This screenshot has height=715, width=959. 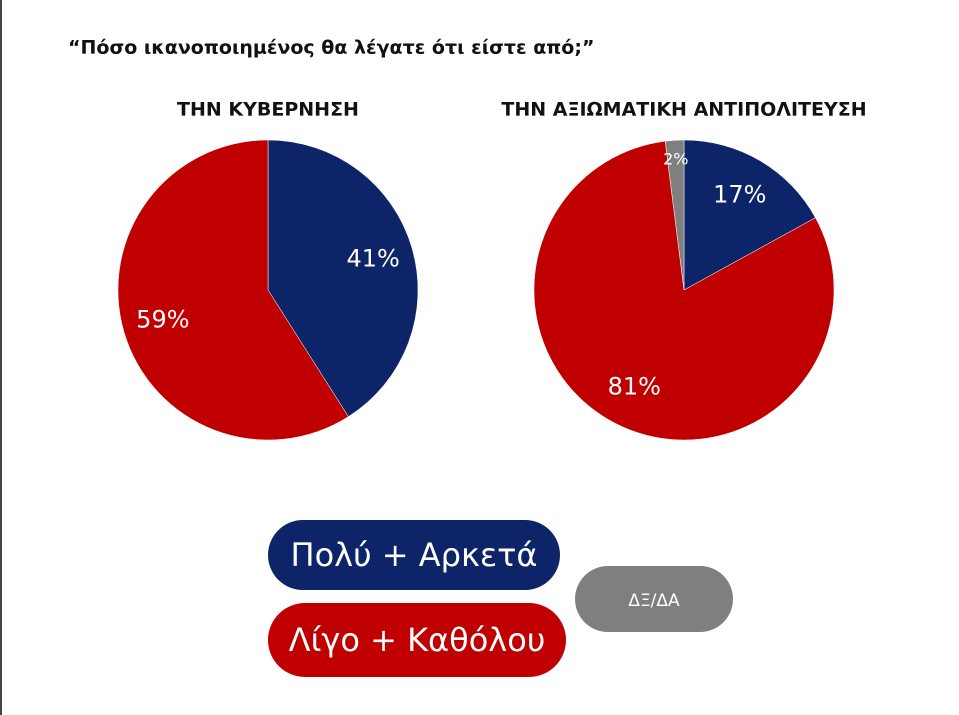 I want to click on slice-label: 2%, so click(x=675, y=158).